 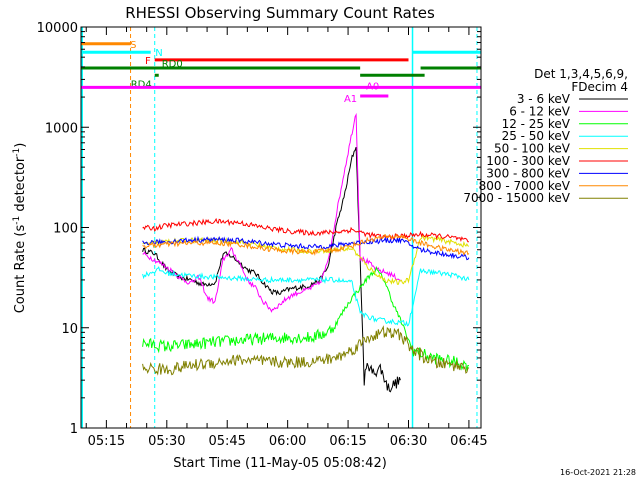 I want to click on x-tick-label: 05:15, so click(x=106, y=441).